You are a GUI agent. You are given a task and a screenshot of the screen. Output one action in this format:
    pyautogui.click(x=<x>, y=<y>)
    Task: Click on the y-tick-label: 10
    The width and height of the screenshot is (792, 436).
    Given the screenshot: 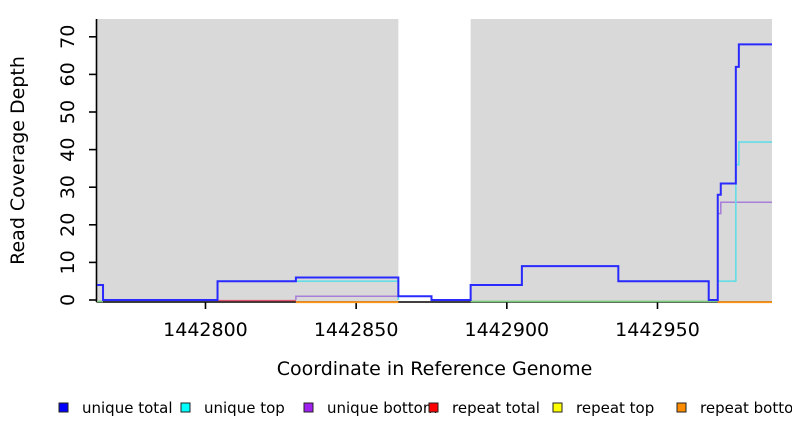 What is the action you would take?
    pyautogui.click(x=68, y=262)
    